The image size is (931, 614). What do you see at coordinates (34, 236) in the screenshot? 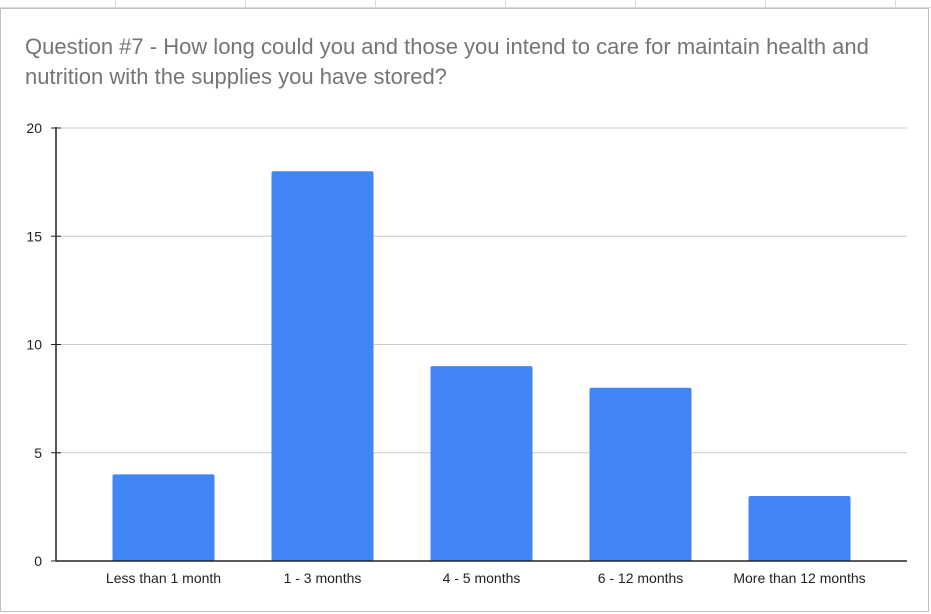
I see `y-tick-label: 15` at bounding box center [34, 236].